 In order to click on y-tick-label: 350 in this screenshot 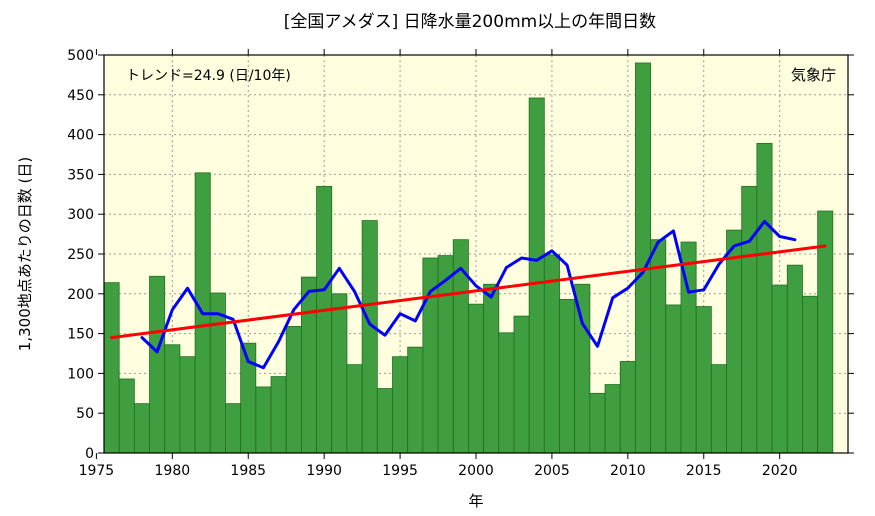, I will do `click(80, 175)`.